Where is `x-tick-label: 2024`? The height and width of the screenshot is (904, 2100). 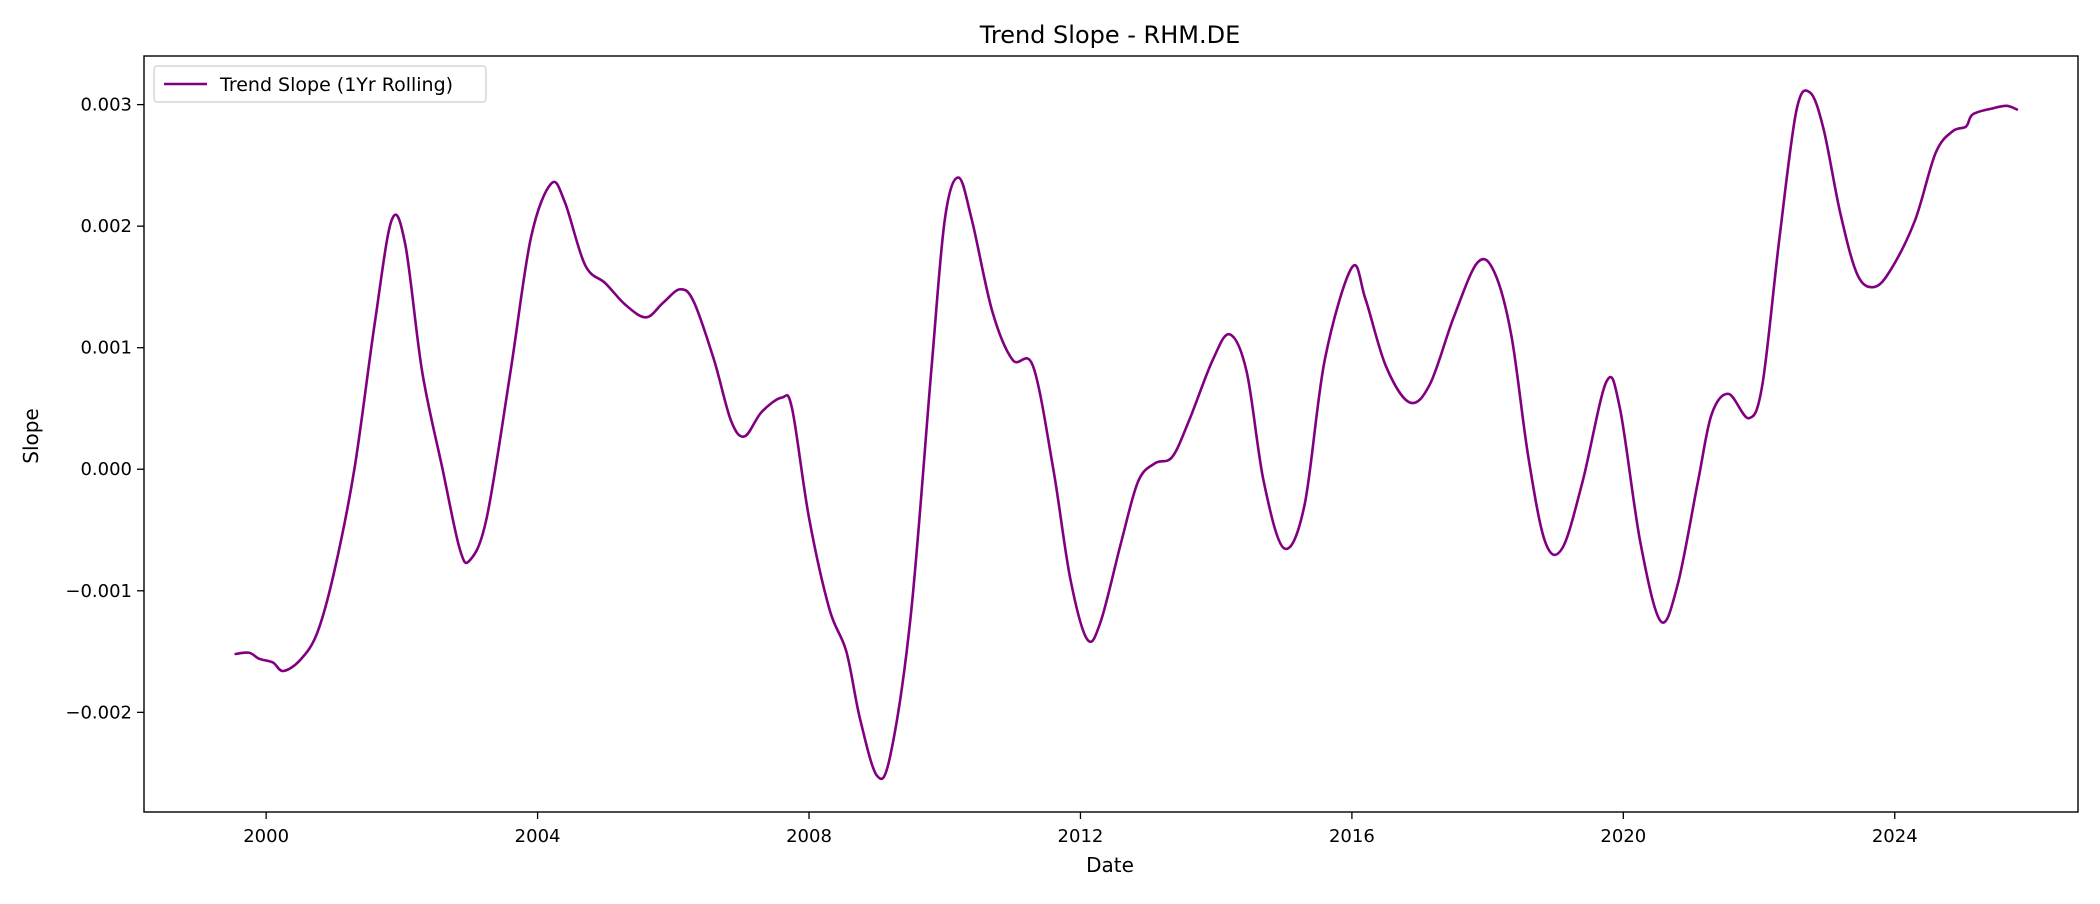
x-tick-label: 2024 is located at coordinates (1895, 836).